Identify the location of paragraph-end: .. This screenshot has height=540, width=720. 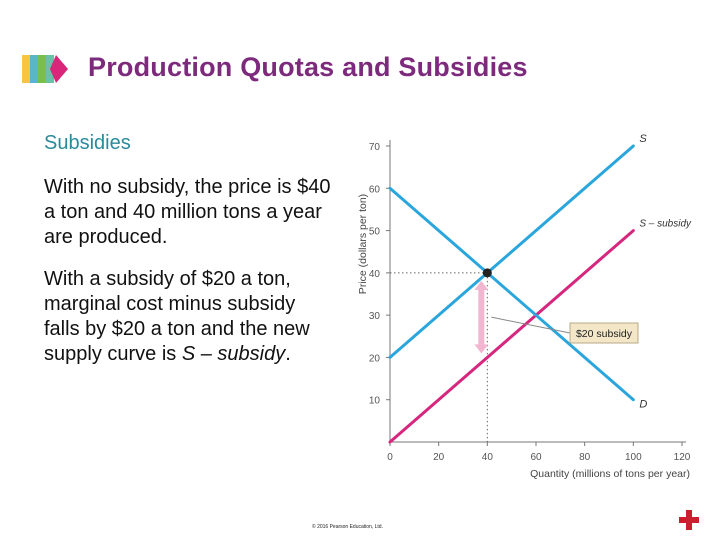
(288, 354).